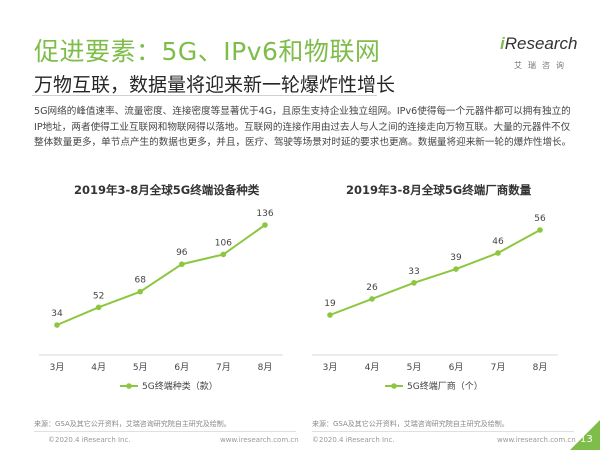  What do you see at coordinates (536, 440) in the screenshot?
I see `url-right: www.iresearch.com.cn` at bounding box center [536, 440].